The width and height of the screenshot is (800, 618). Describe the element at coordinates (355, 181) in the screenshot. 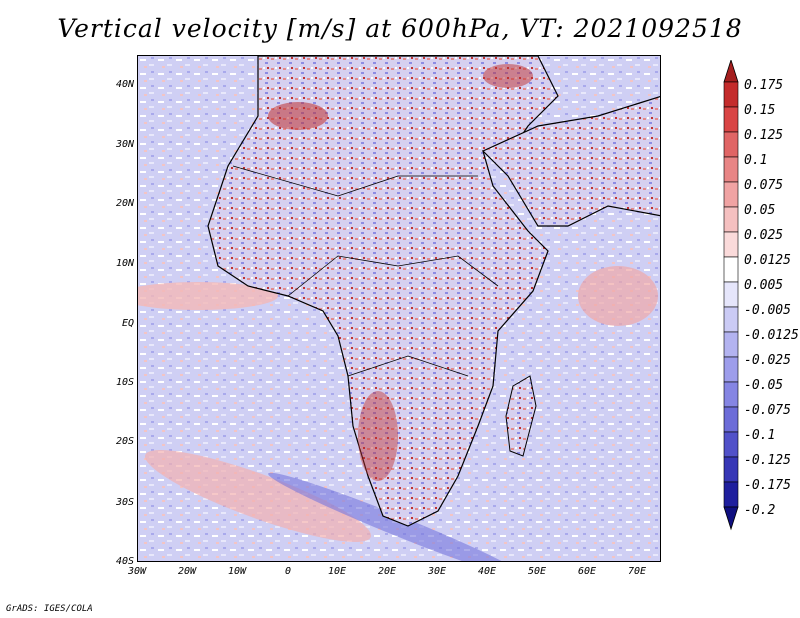

I see `country-borders` at that location.